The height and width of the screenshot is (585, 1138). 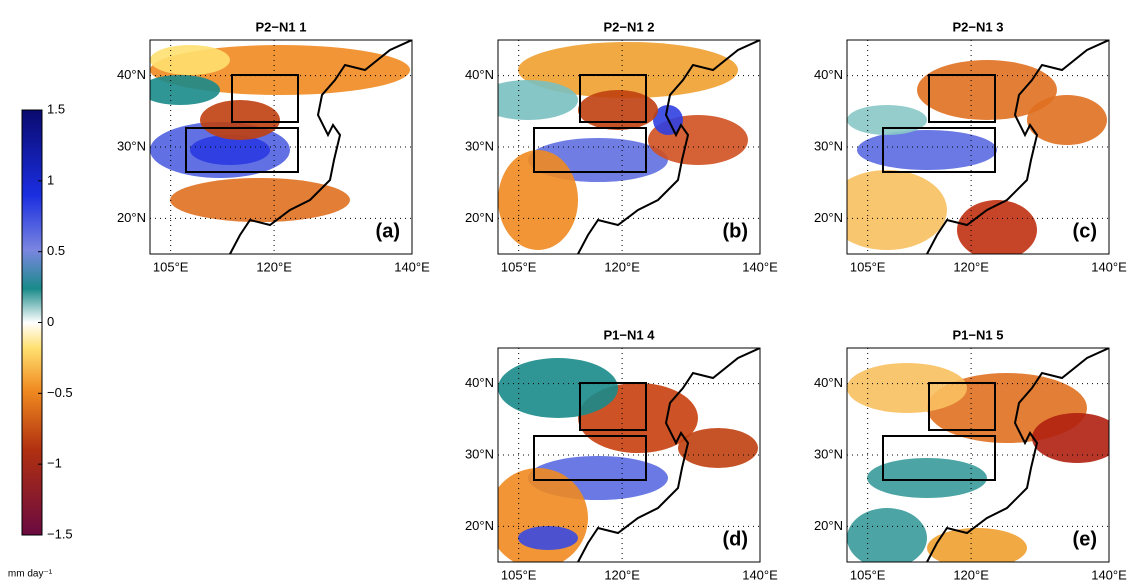 What do you see at coordinates (1085, 539) in the screenshot?
I see `panel-label: (e)` at bounding box center [1085, 539].